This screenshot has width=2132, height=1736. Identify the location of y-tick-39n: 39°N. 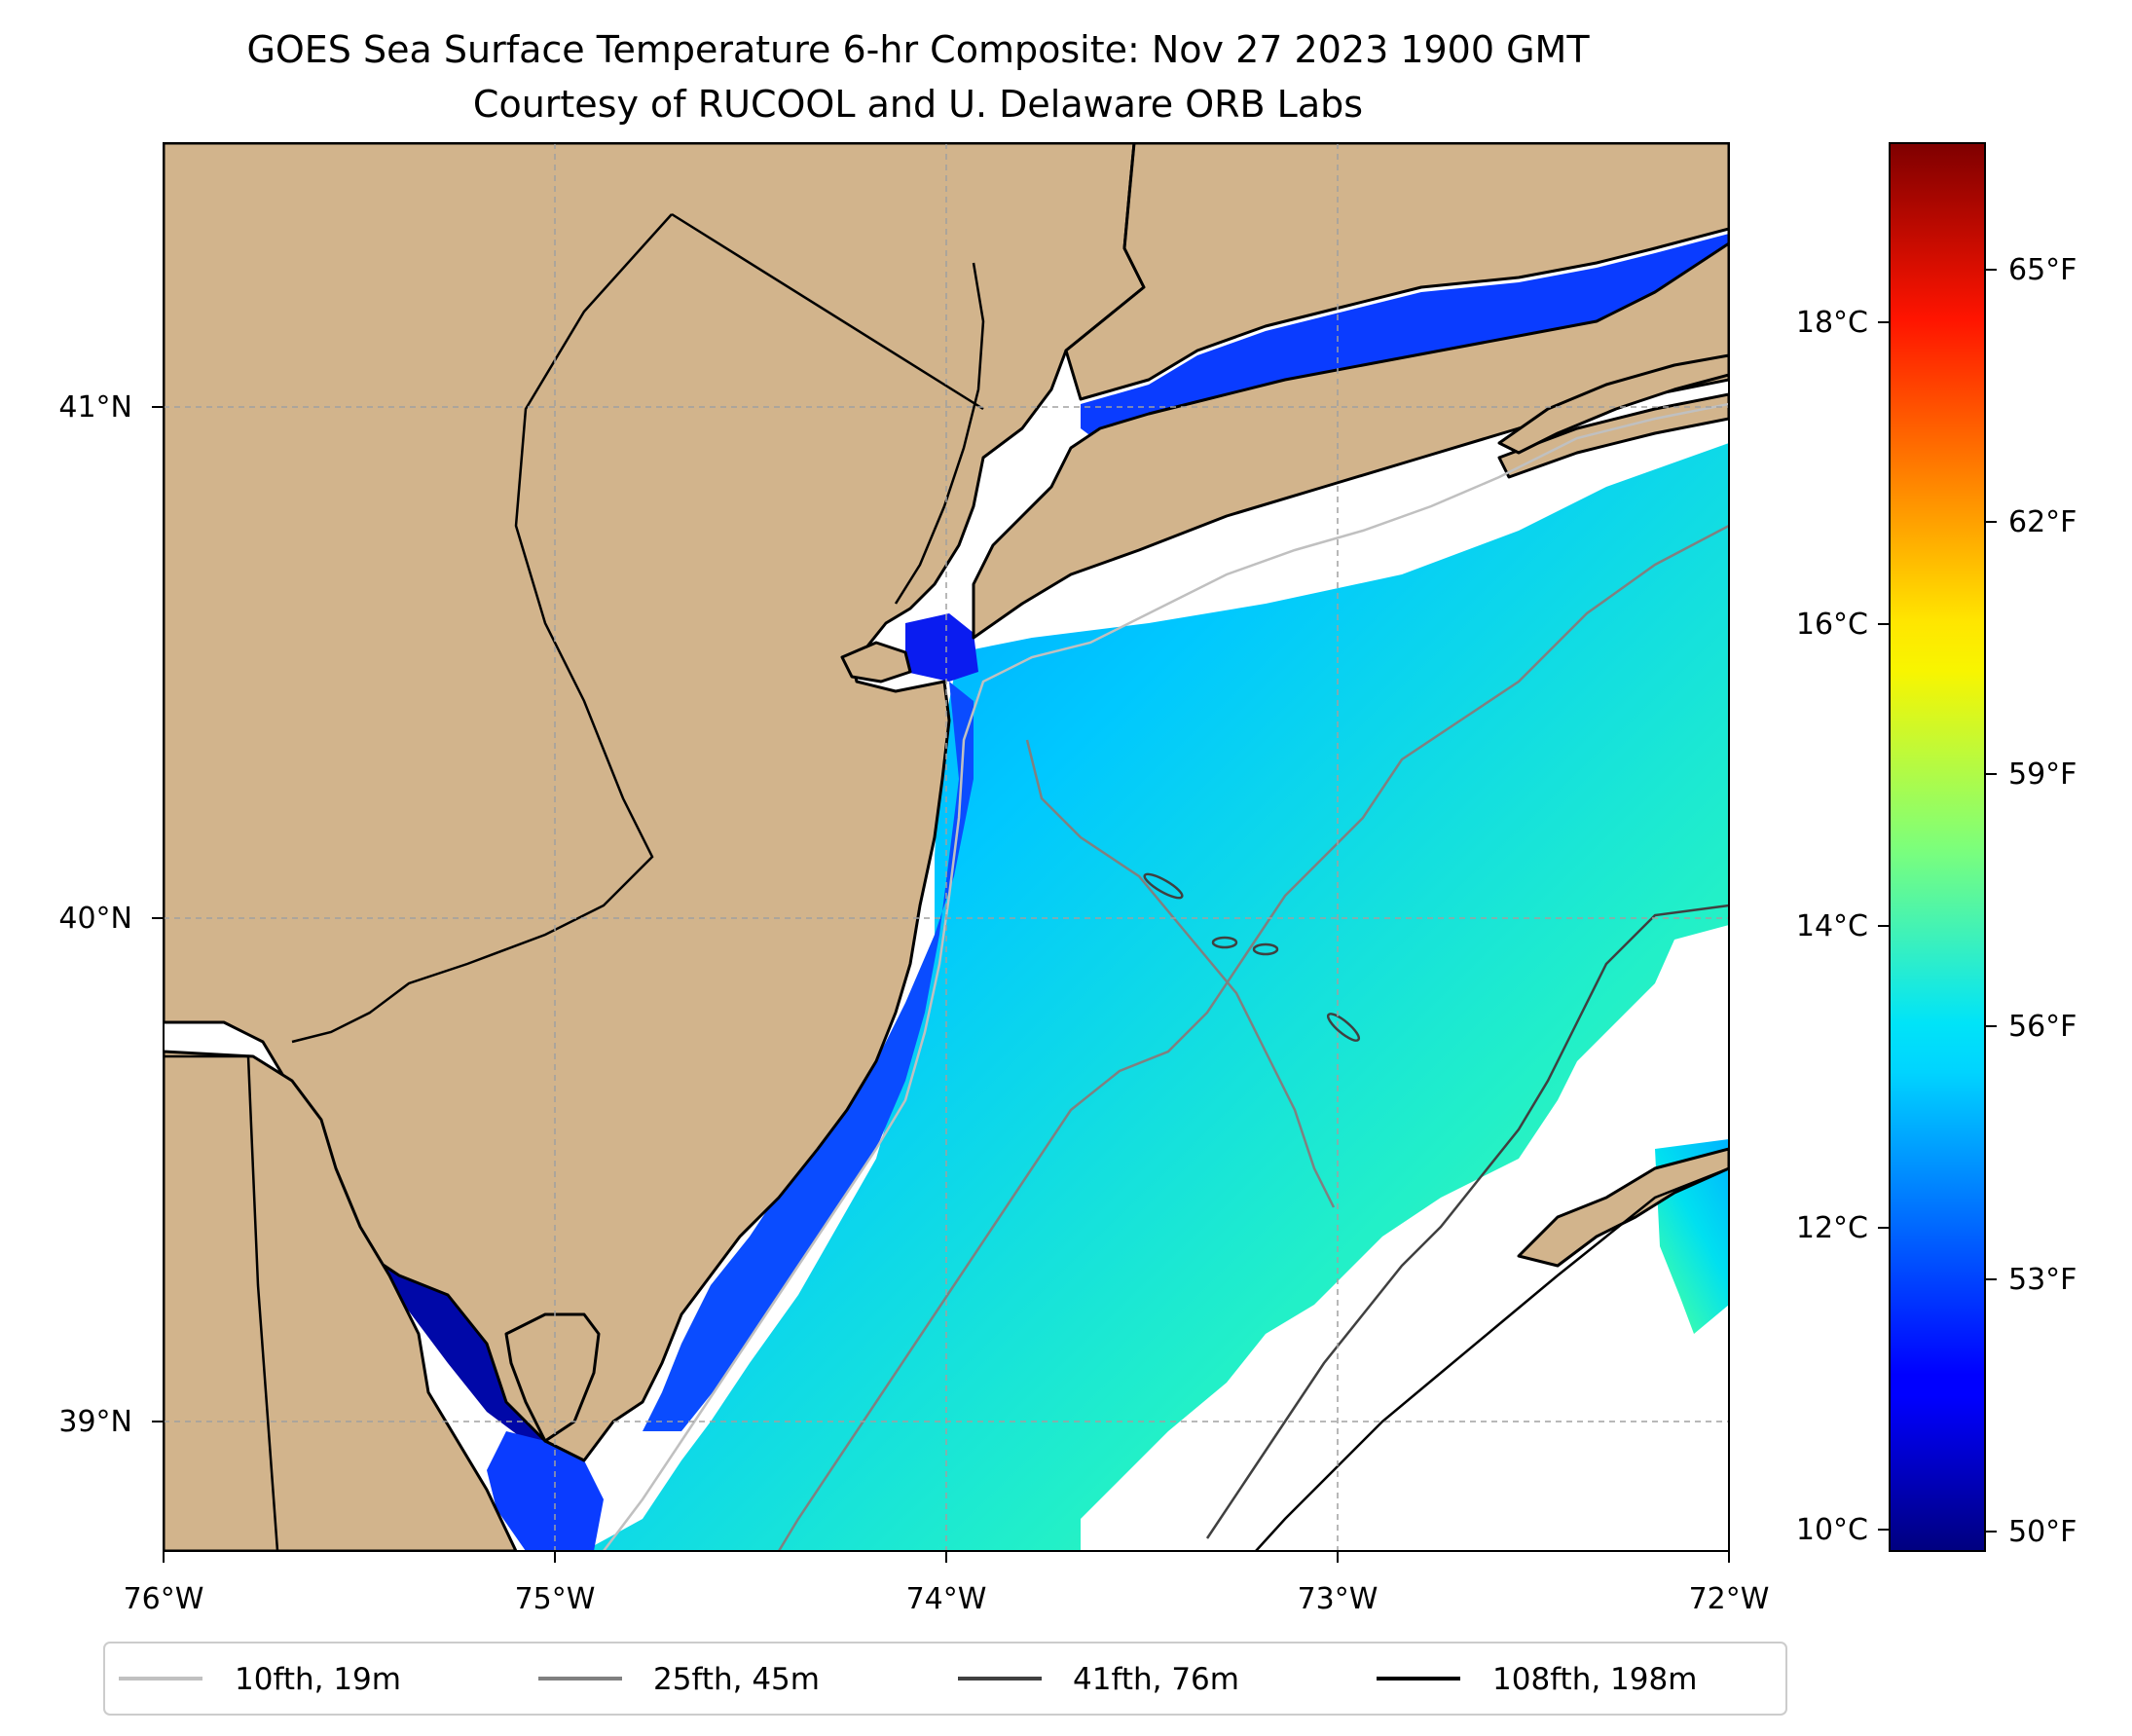
(95, 1422).